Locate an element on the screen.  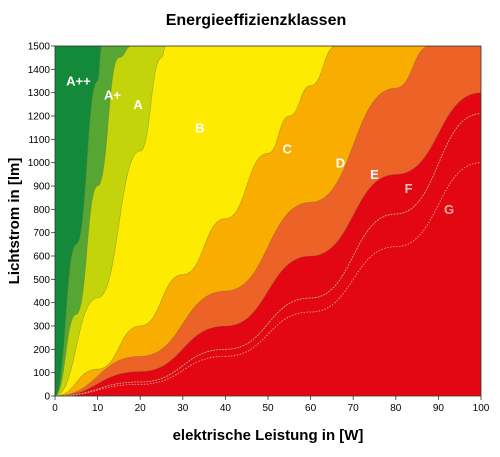
y-tick-label: 100 is located at coordinates (41, 373).